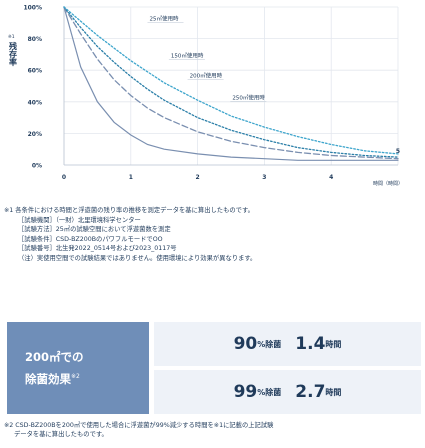 Image resolution: width=425 pixels, height=448 pixels. I want to click on note-line-6: （注）実使用空間での試験結果ではありません。使用環境により効果が異なります。, so click(137, 258).